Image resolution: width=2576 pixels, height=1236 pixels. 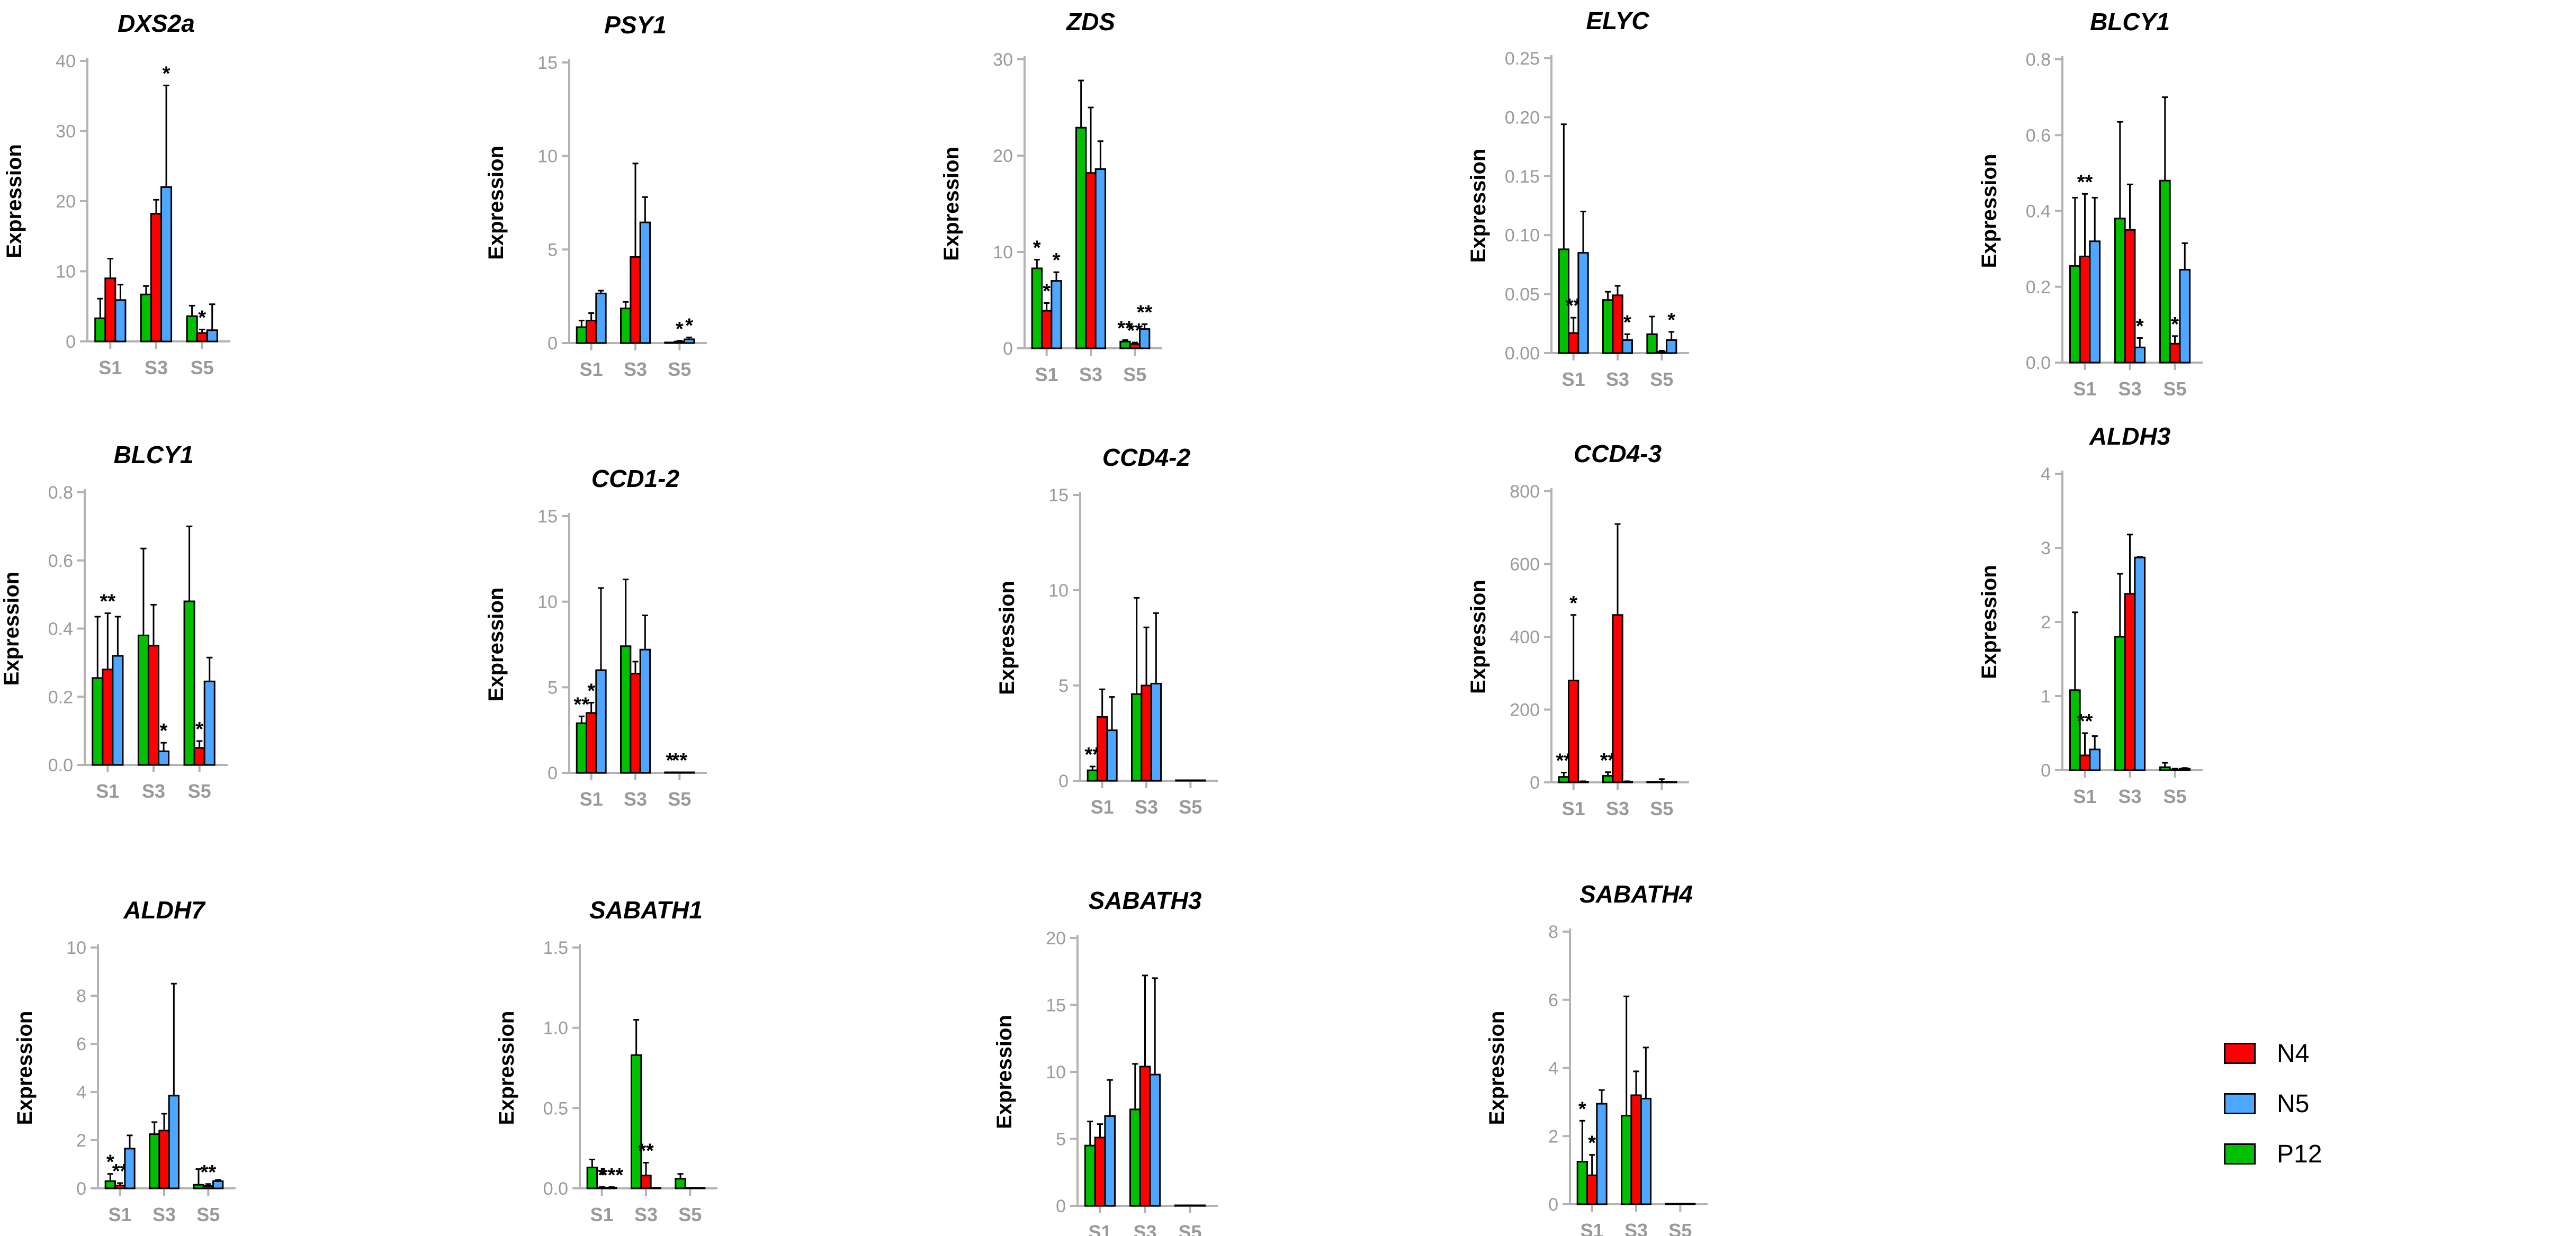 I want to click on chart-2-bar-n5-s5, so click(x=1145, y=338).